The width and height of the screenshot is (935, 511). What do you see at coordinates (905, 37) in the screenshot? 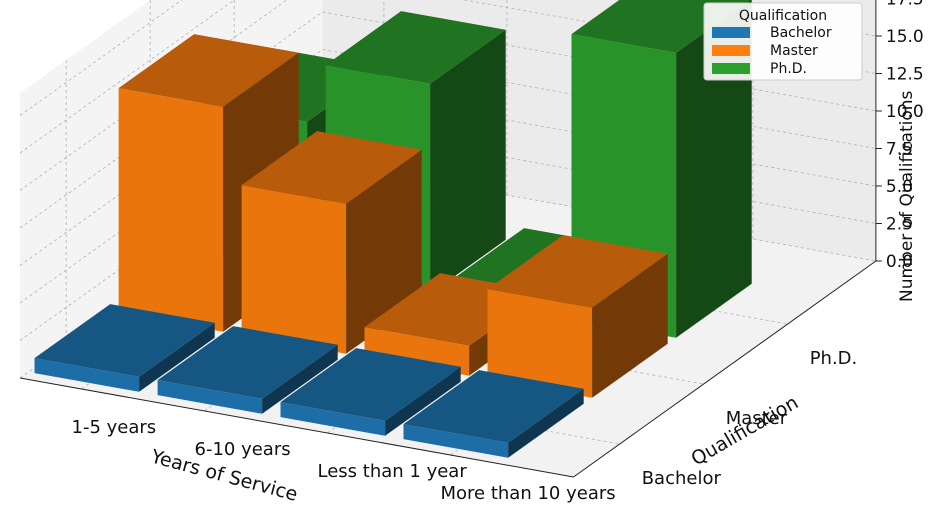
I see `z-tick-label: 15.0` at bounding box center [905, 37].